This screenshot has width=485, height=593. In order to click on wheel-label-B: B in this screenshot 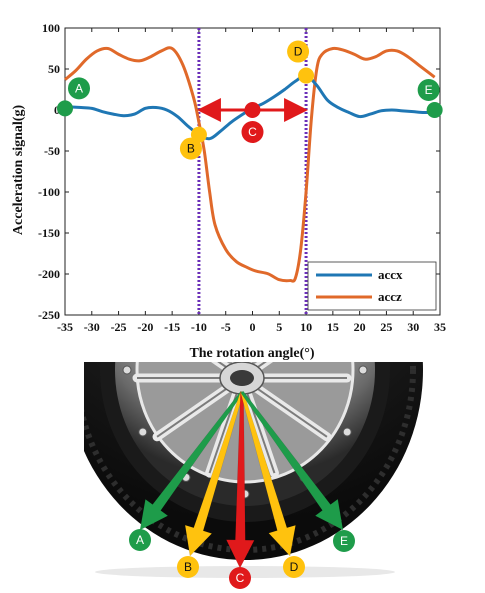, I will do `click(188, 567)`.